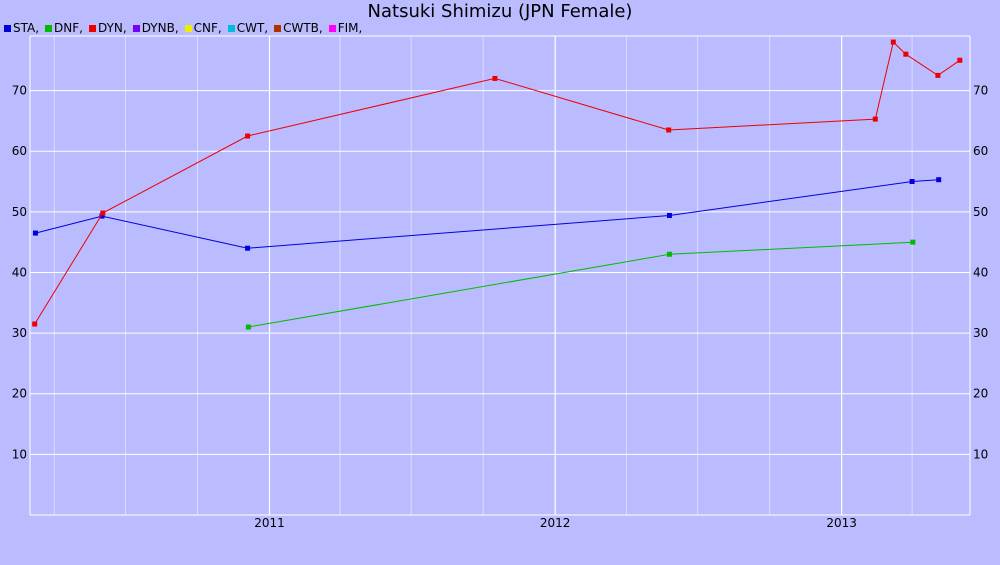 The width and height of the screenshot is (1000, 565). I want to click on legend-item-cnf: CNF,, so click(203, 28).